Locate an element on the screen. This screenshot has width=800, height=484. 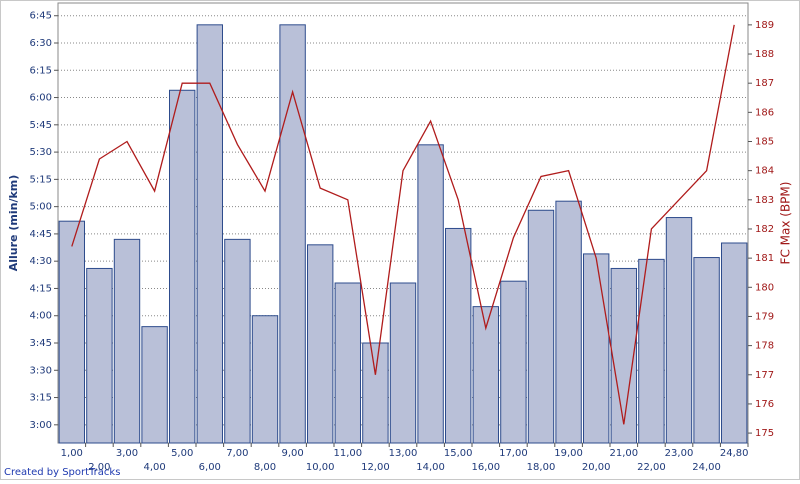
x-tick-label: 11,00 is located at coordinates (347, 453).